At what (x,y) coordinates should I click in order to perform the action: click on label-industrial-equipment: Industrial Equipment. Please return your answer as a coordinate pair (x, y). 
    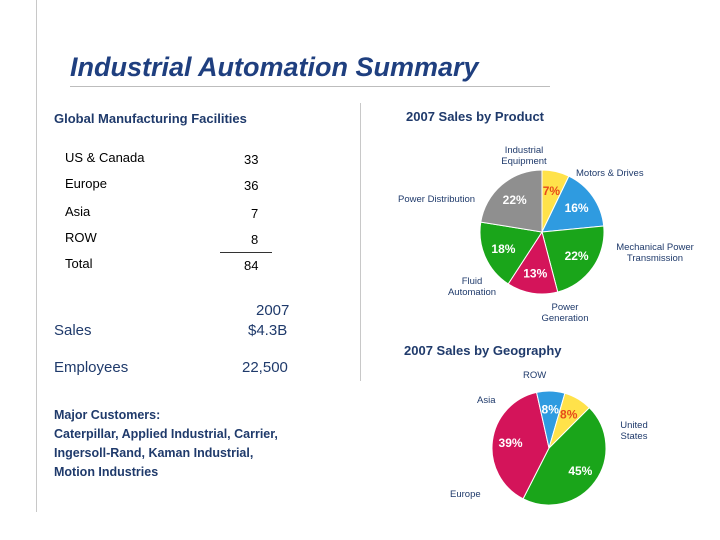
    Looking at the image, I should click on (524, 156).